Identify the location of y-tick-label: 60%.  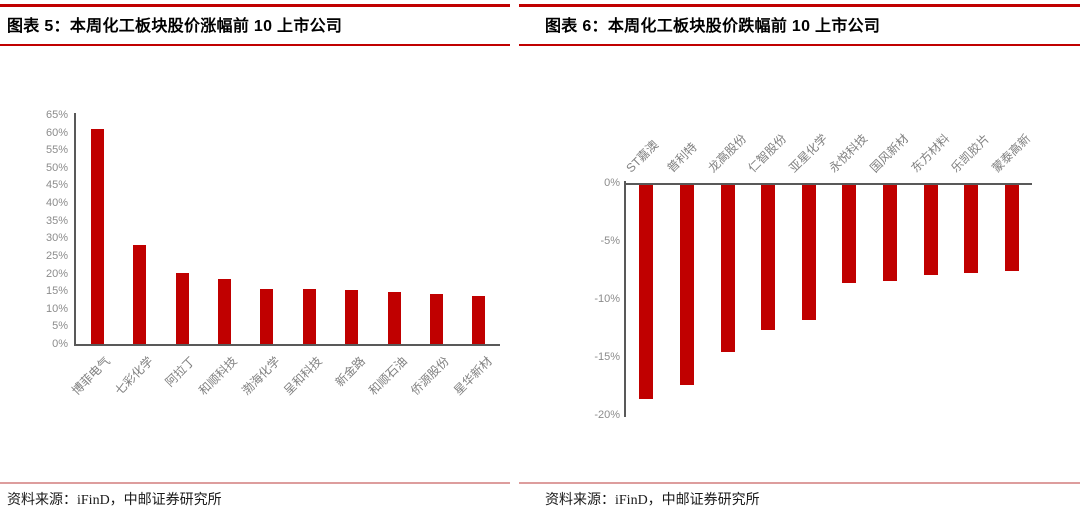
(56, 132).